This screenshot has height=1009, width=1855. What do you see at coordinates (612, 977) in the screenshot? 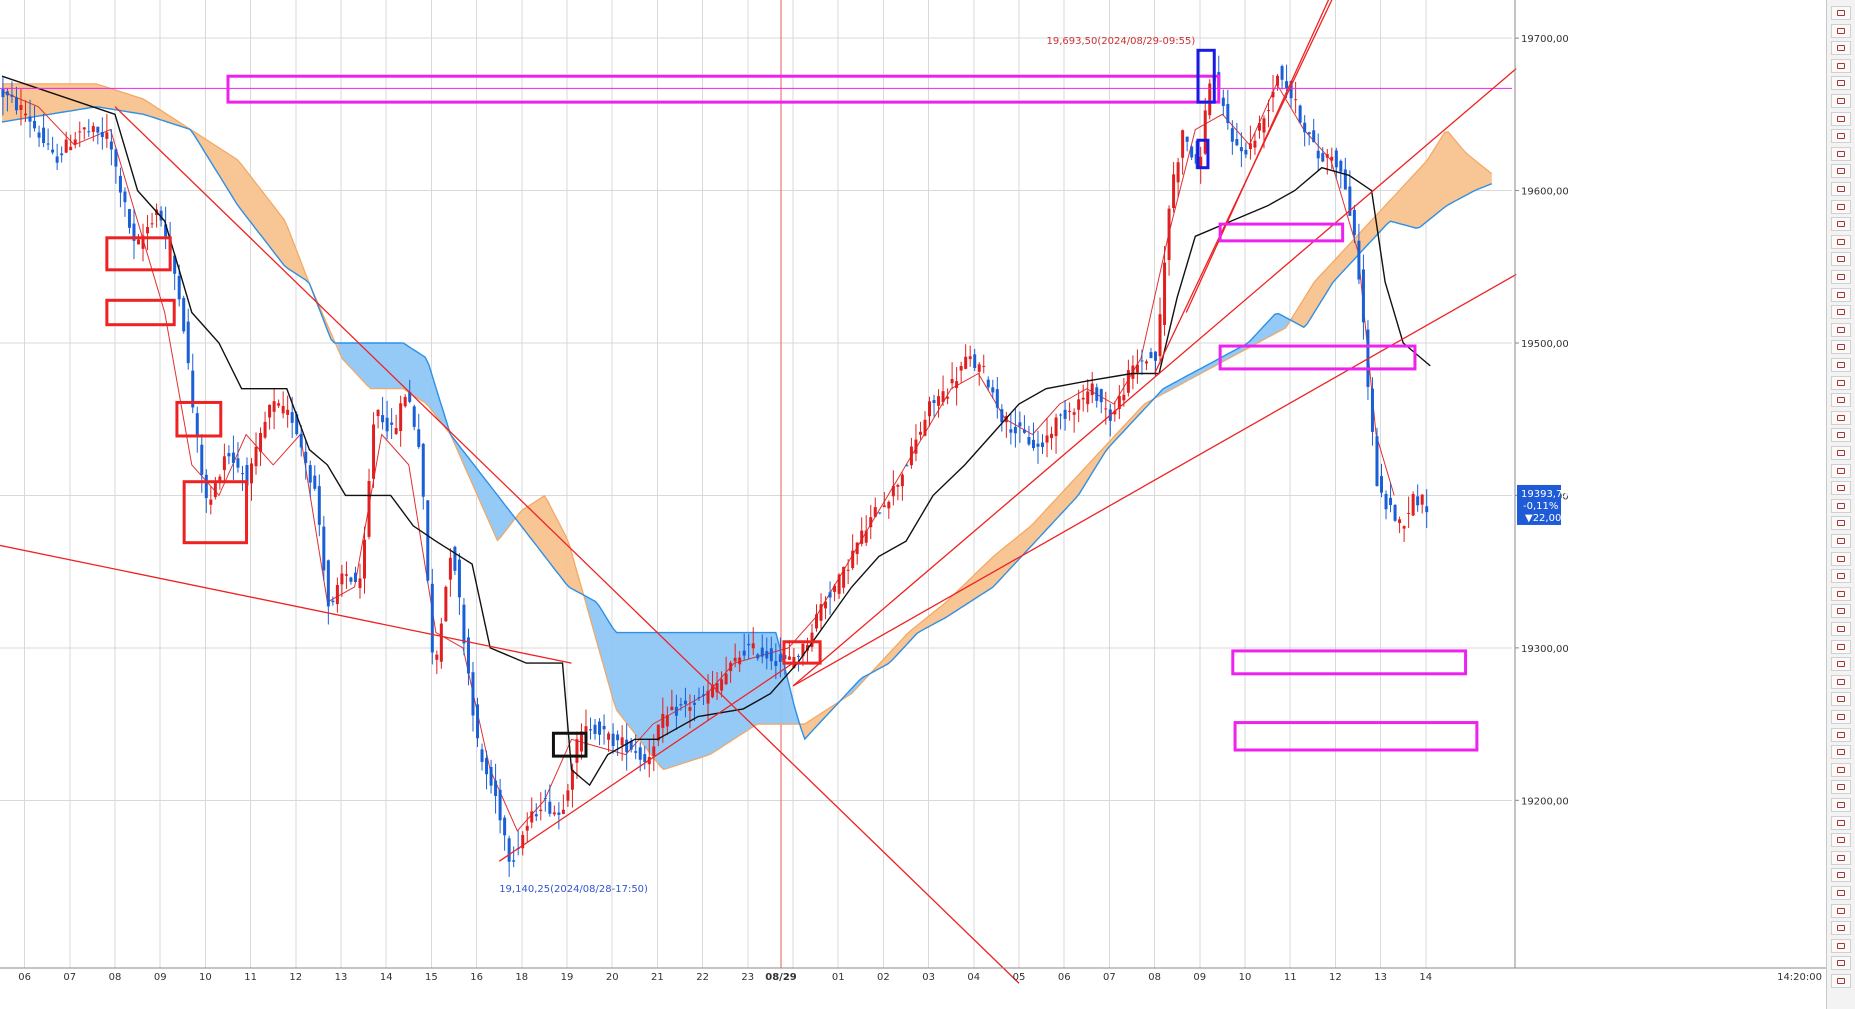
I see `x-tick-label: 20` at bounding box center [612, 977].